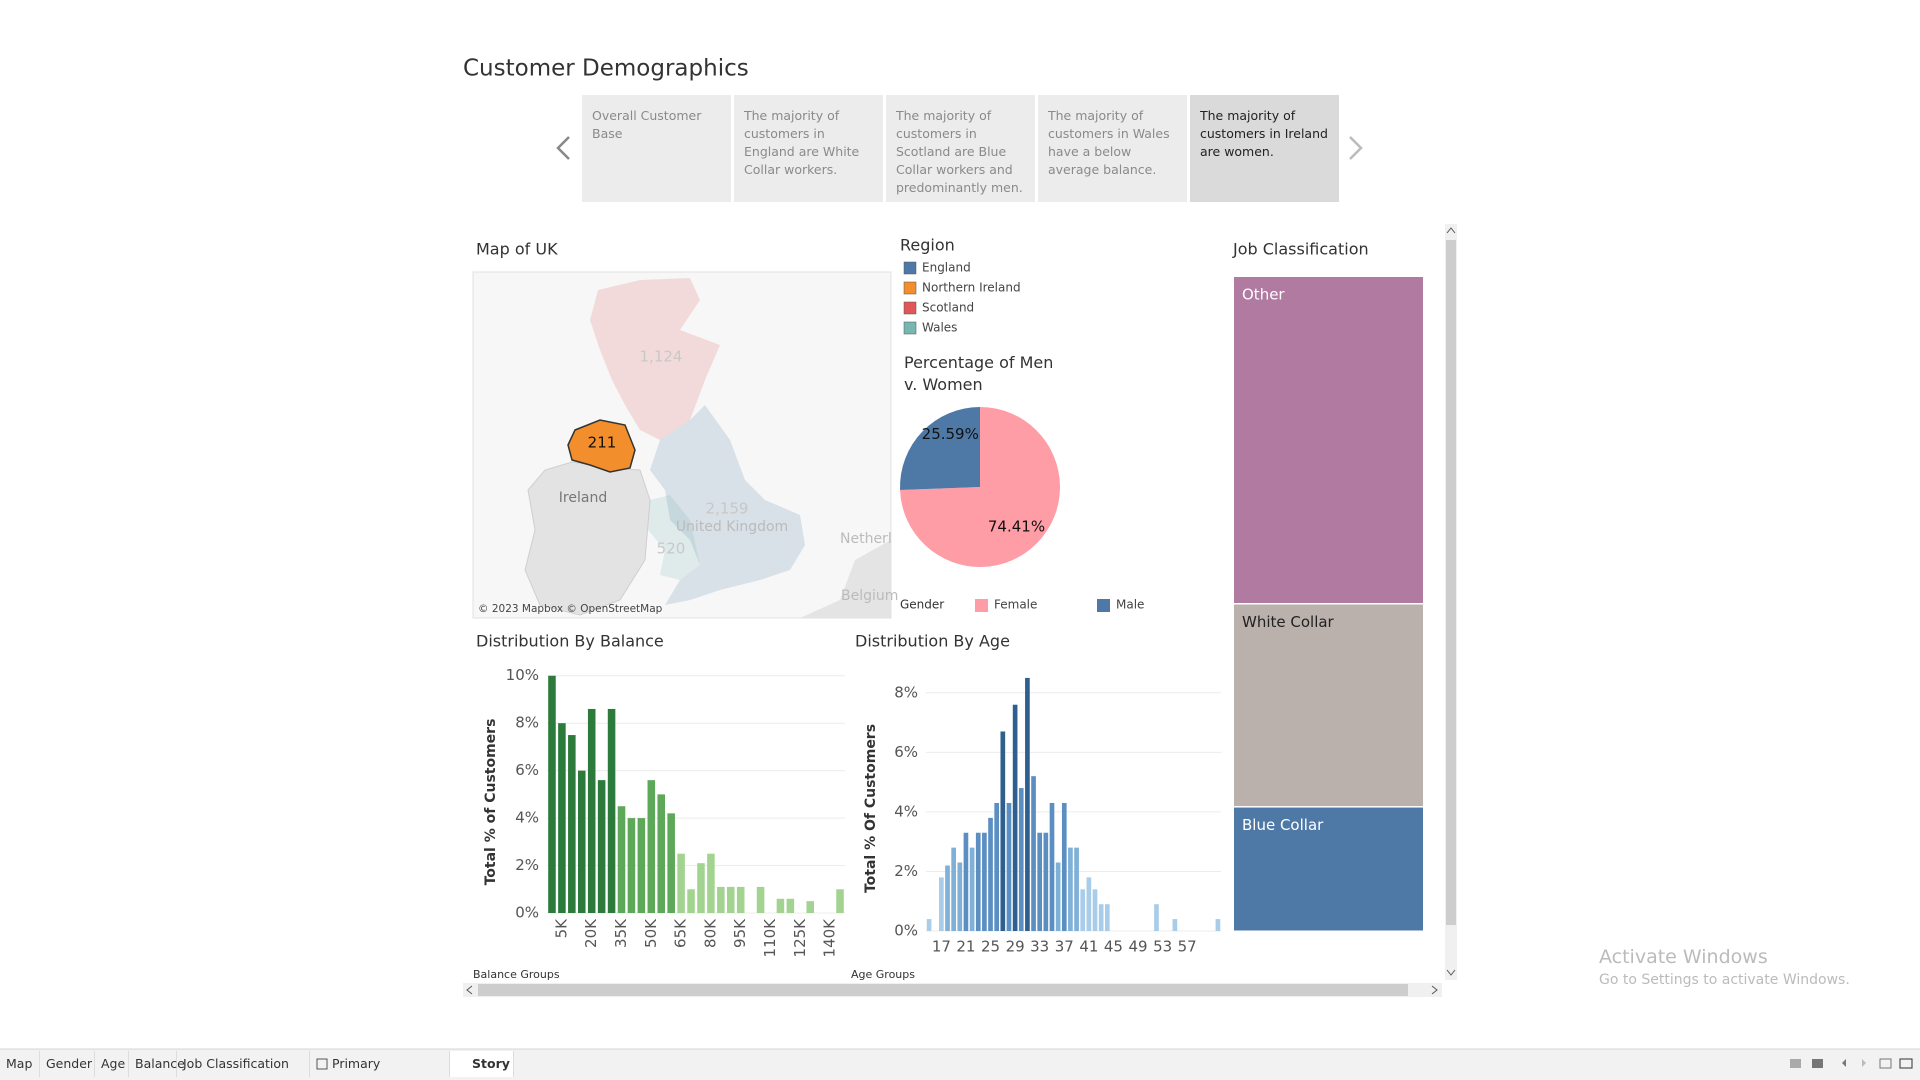 The width and height of the screenshot is (1920, 1080). Describe the element at coordinates (732, 527) in the screenshot. I see `map-place-label: United Kingdom` at that location.